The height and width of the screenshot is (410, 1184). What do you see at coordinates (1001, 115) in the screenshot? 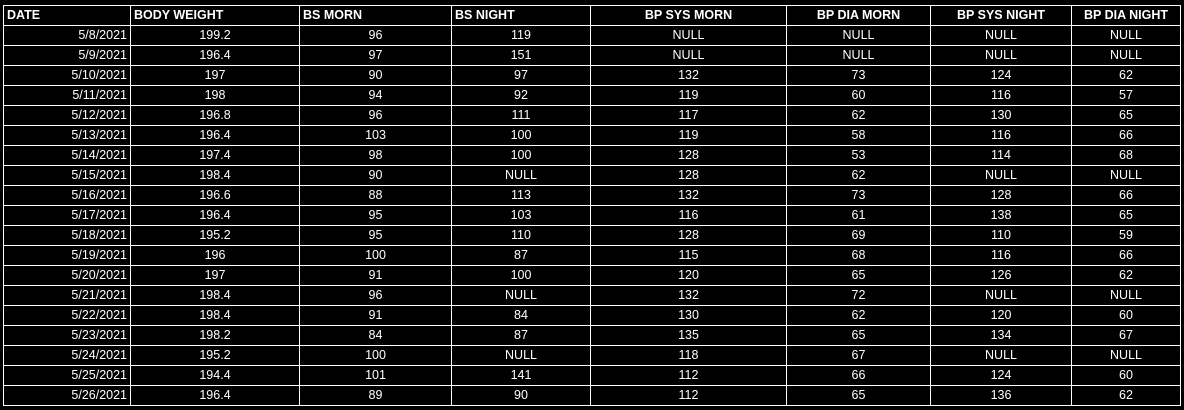
I see `cell-bp-sys-night: 130` at bounding box center [1001, 115].